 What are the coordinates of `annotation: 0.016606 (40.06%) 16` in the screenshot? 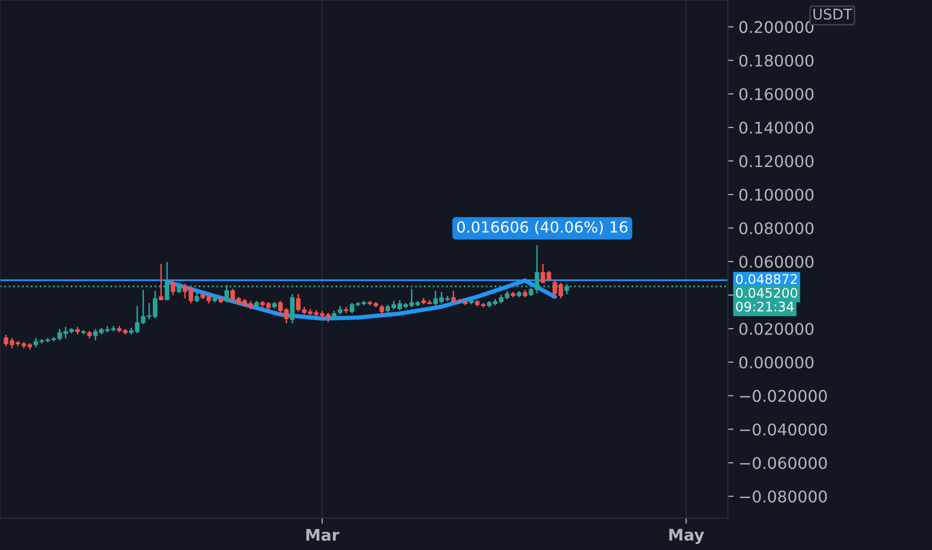 It's located at (542, 227).